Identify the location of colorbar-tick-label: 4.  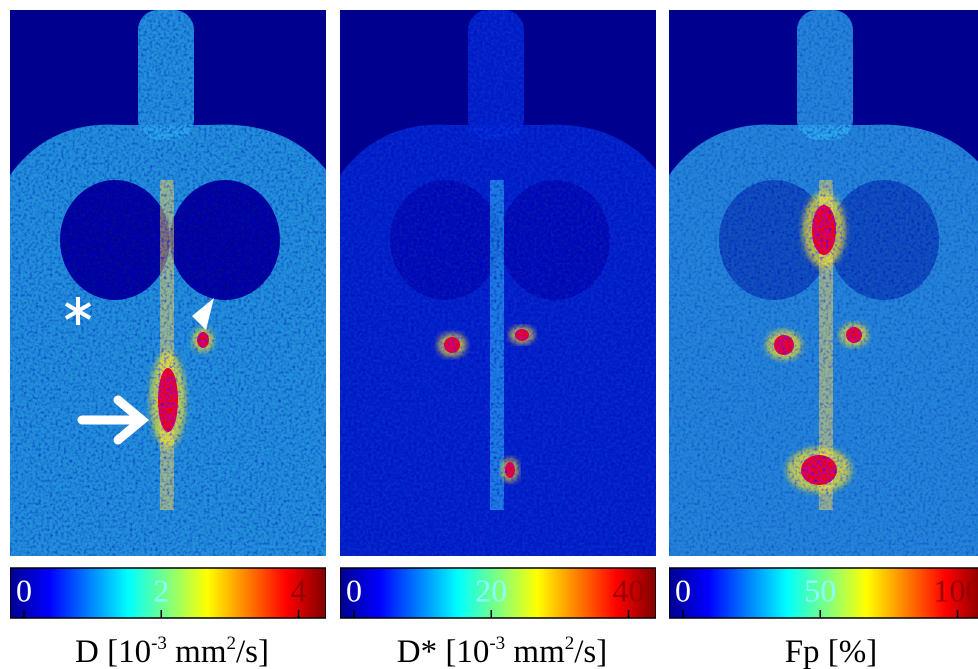
(299, 590).